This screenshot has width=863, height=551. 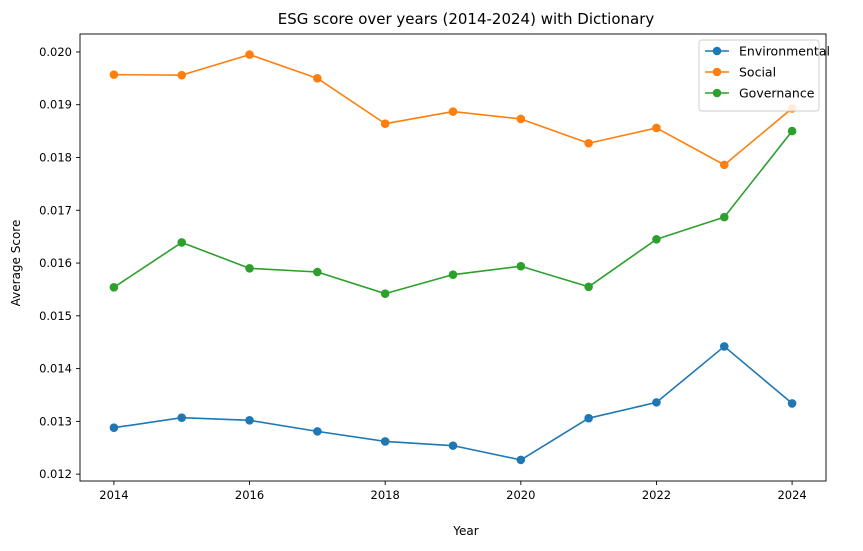 I want to click on y-tick-label: 0.020, so click(x=55, y=52).